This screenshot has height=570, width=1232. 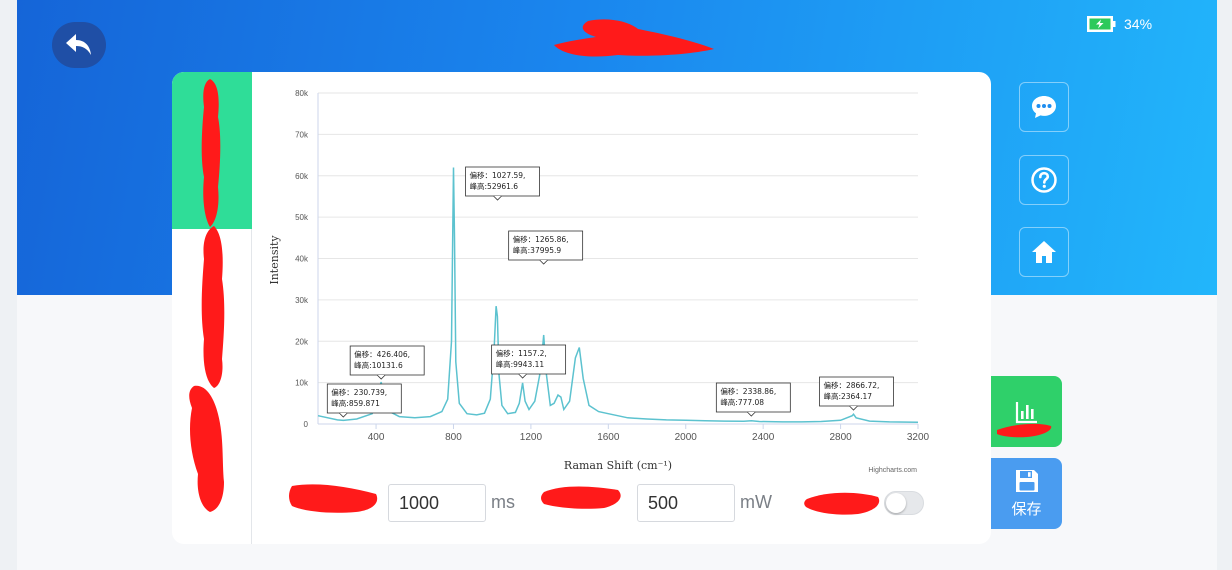 I want to click on x-axis-label: Raman Shift (cm⁻¹), so click(x=618, y=465).